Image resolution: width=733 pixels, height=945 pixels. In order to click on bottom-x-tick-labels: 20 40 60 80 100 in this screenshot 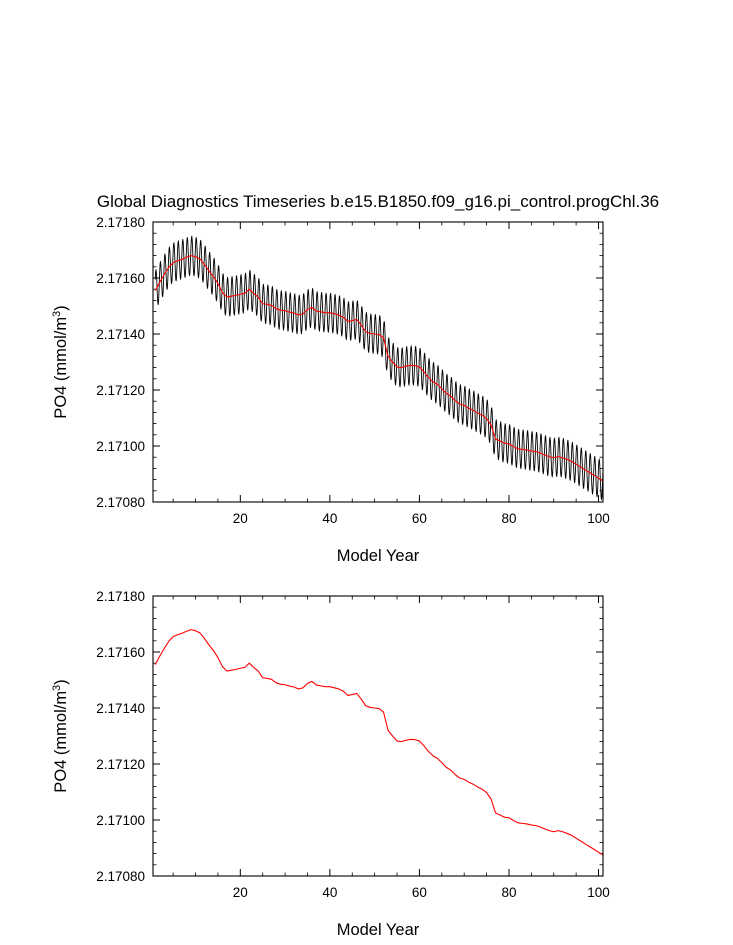, I will do `click(421, 892)`.